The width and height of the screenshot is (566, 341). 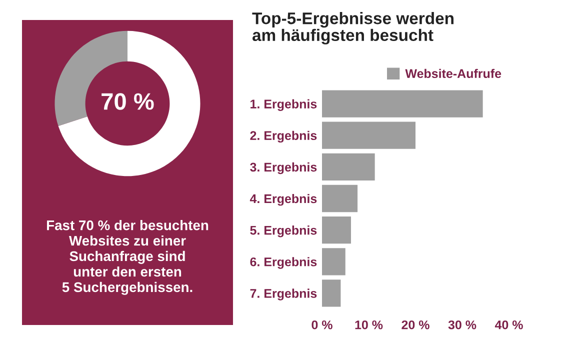 I want to click on text: 70 %, so click(x=128, y=101).